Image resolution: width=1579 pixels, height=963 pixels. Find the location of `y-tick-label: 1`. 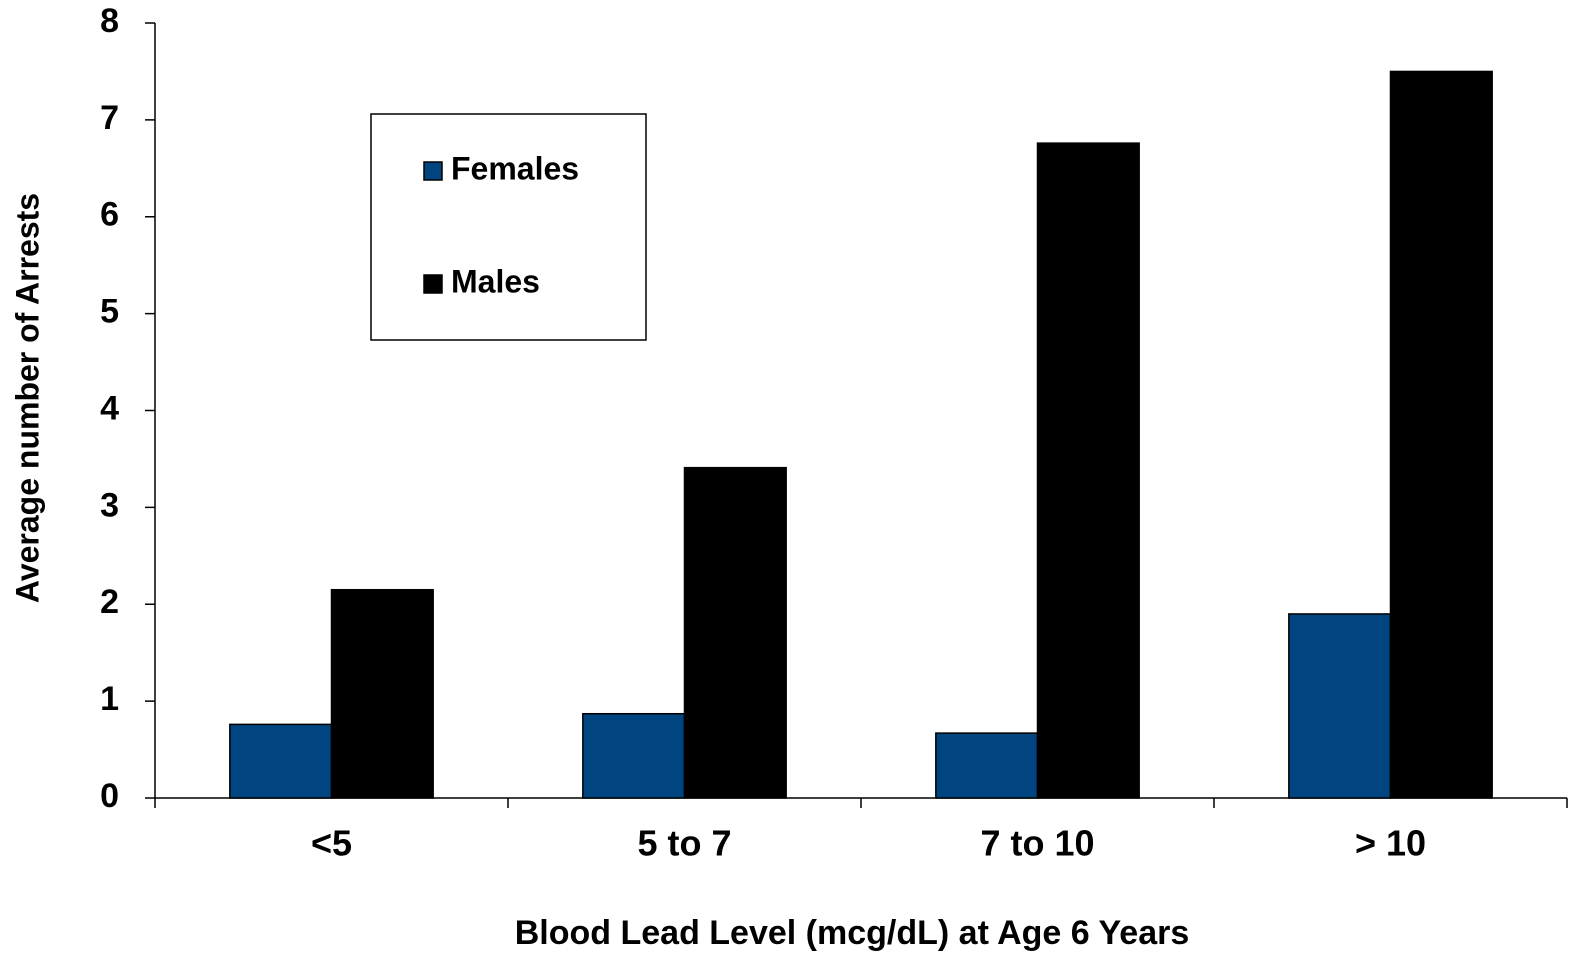

y-tick-label: 1 is located at coordinates (109, 699).